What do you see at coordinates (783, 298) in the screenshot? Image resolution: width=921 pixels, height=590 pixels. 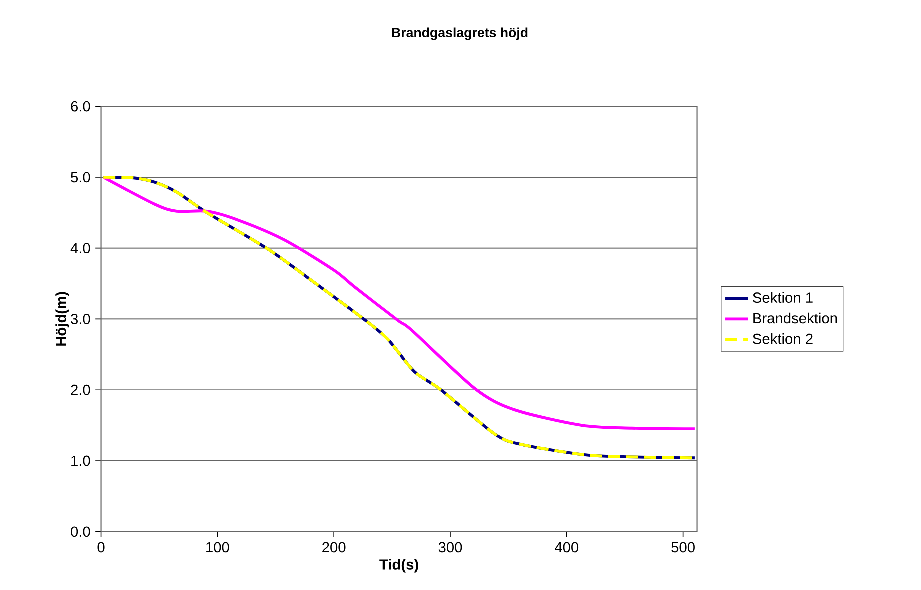 I see `legend-label: Sektion 1` at bounding box center [783, 298].